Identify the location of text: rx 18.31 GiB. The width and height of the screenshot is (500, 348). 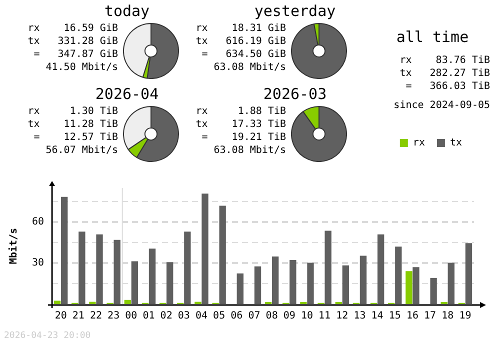
(240, 28).